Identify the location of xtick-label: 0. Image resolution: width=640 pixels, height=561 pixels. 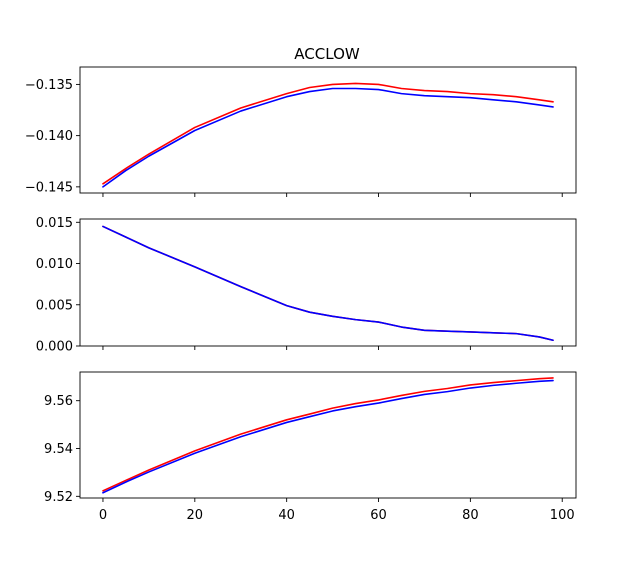
(103, 515).